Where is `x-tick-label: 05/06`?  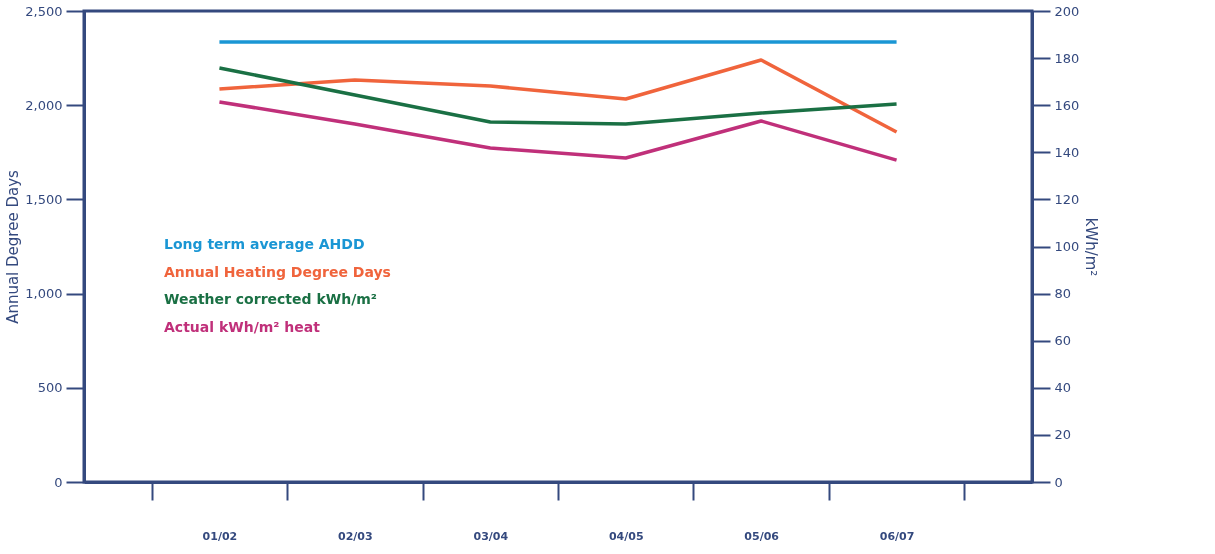 x-tick-label: 05/06 is located at coordinates (762, 536).